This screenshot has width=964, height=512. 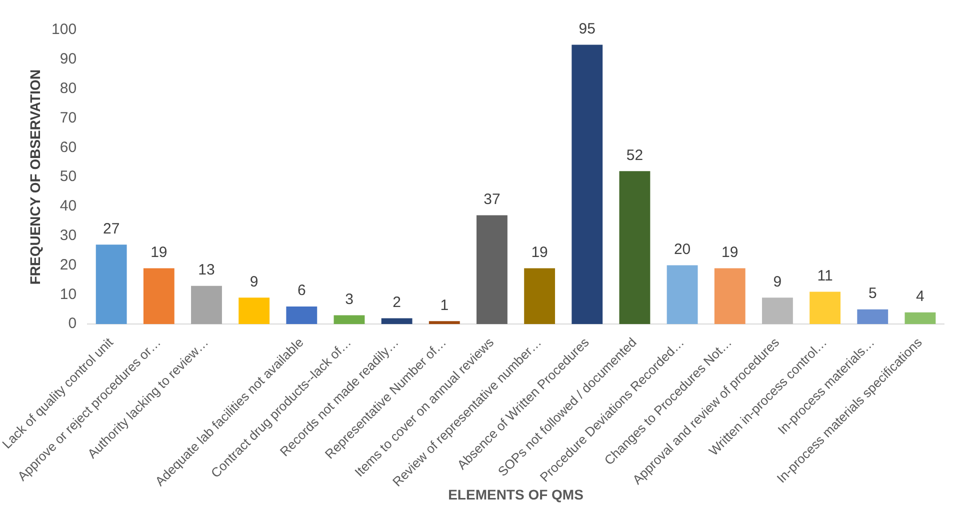 I want to click on data-label: 4, so click(x=920, y=296).